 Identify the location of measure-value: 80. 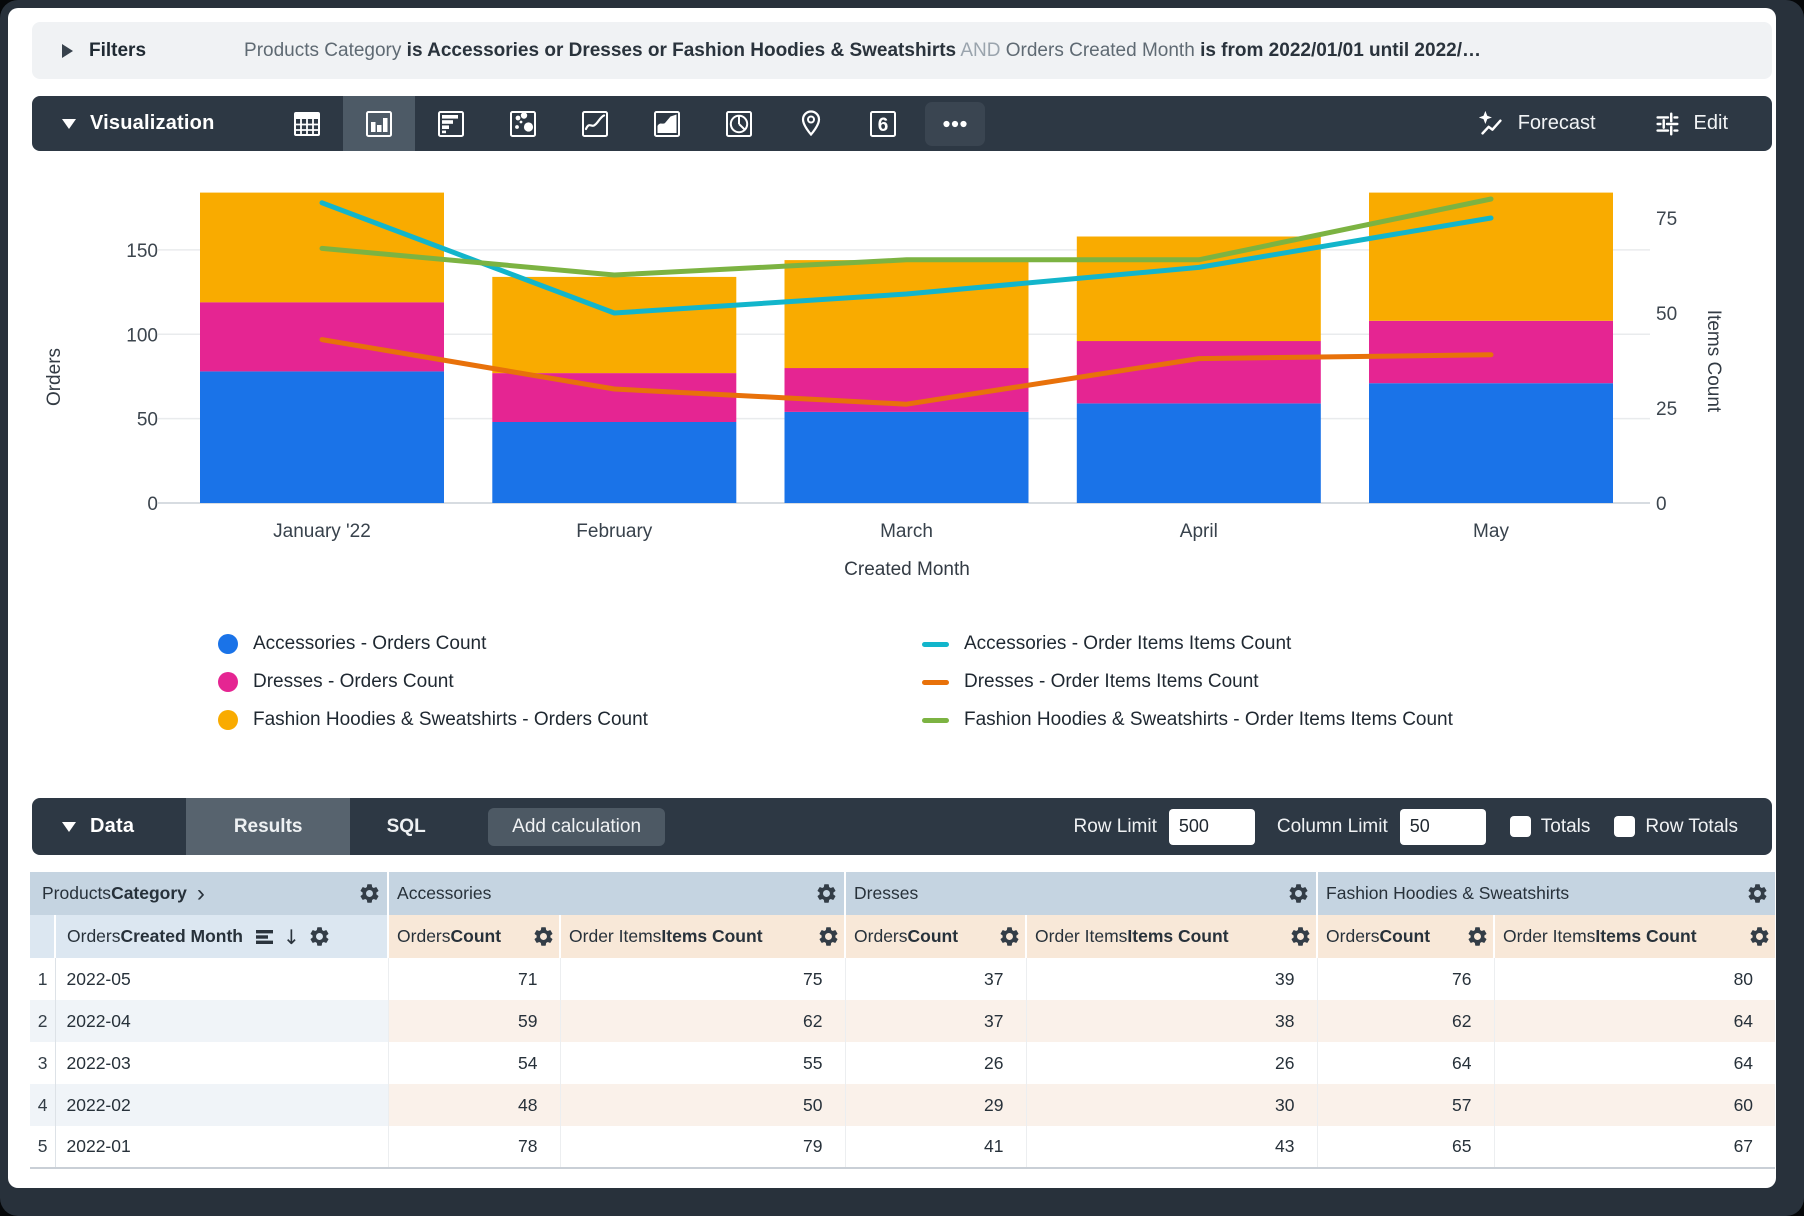
(1634, 979).